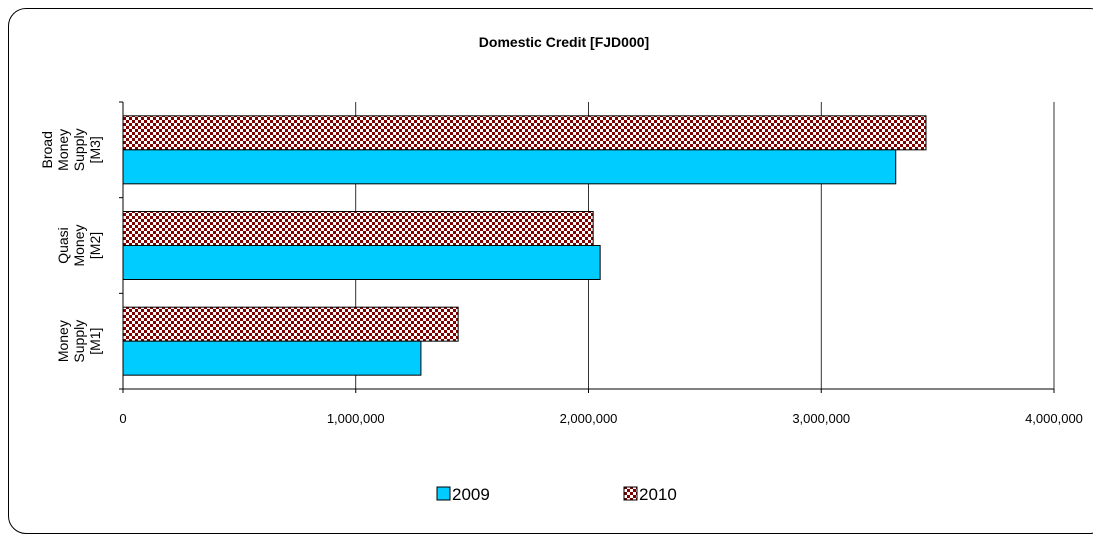 This screenshot has width=1093, height=534. I want to click on x-tick-label: 1,000,000, so click(356, 418).